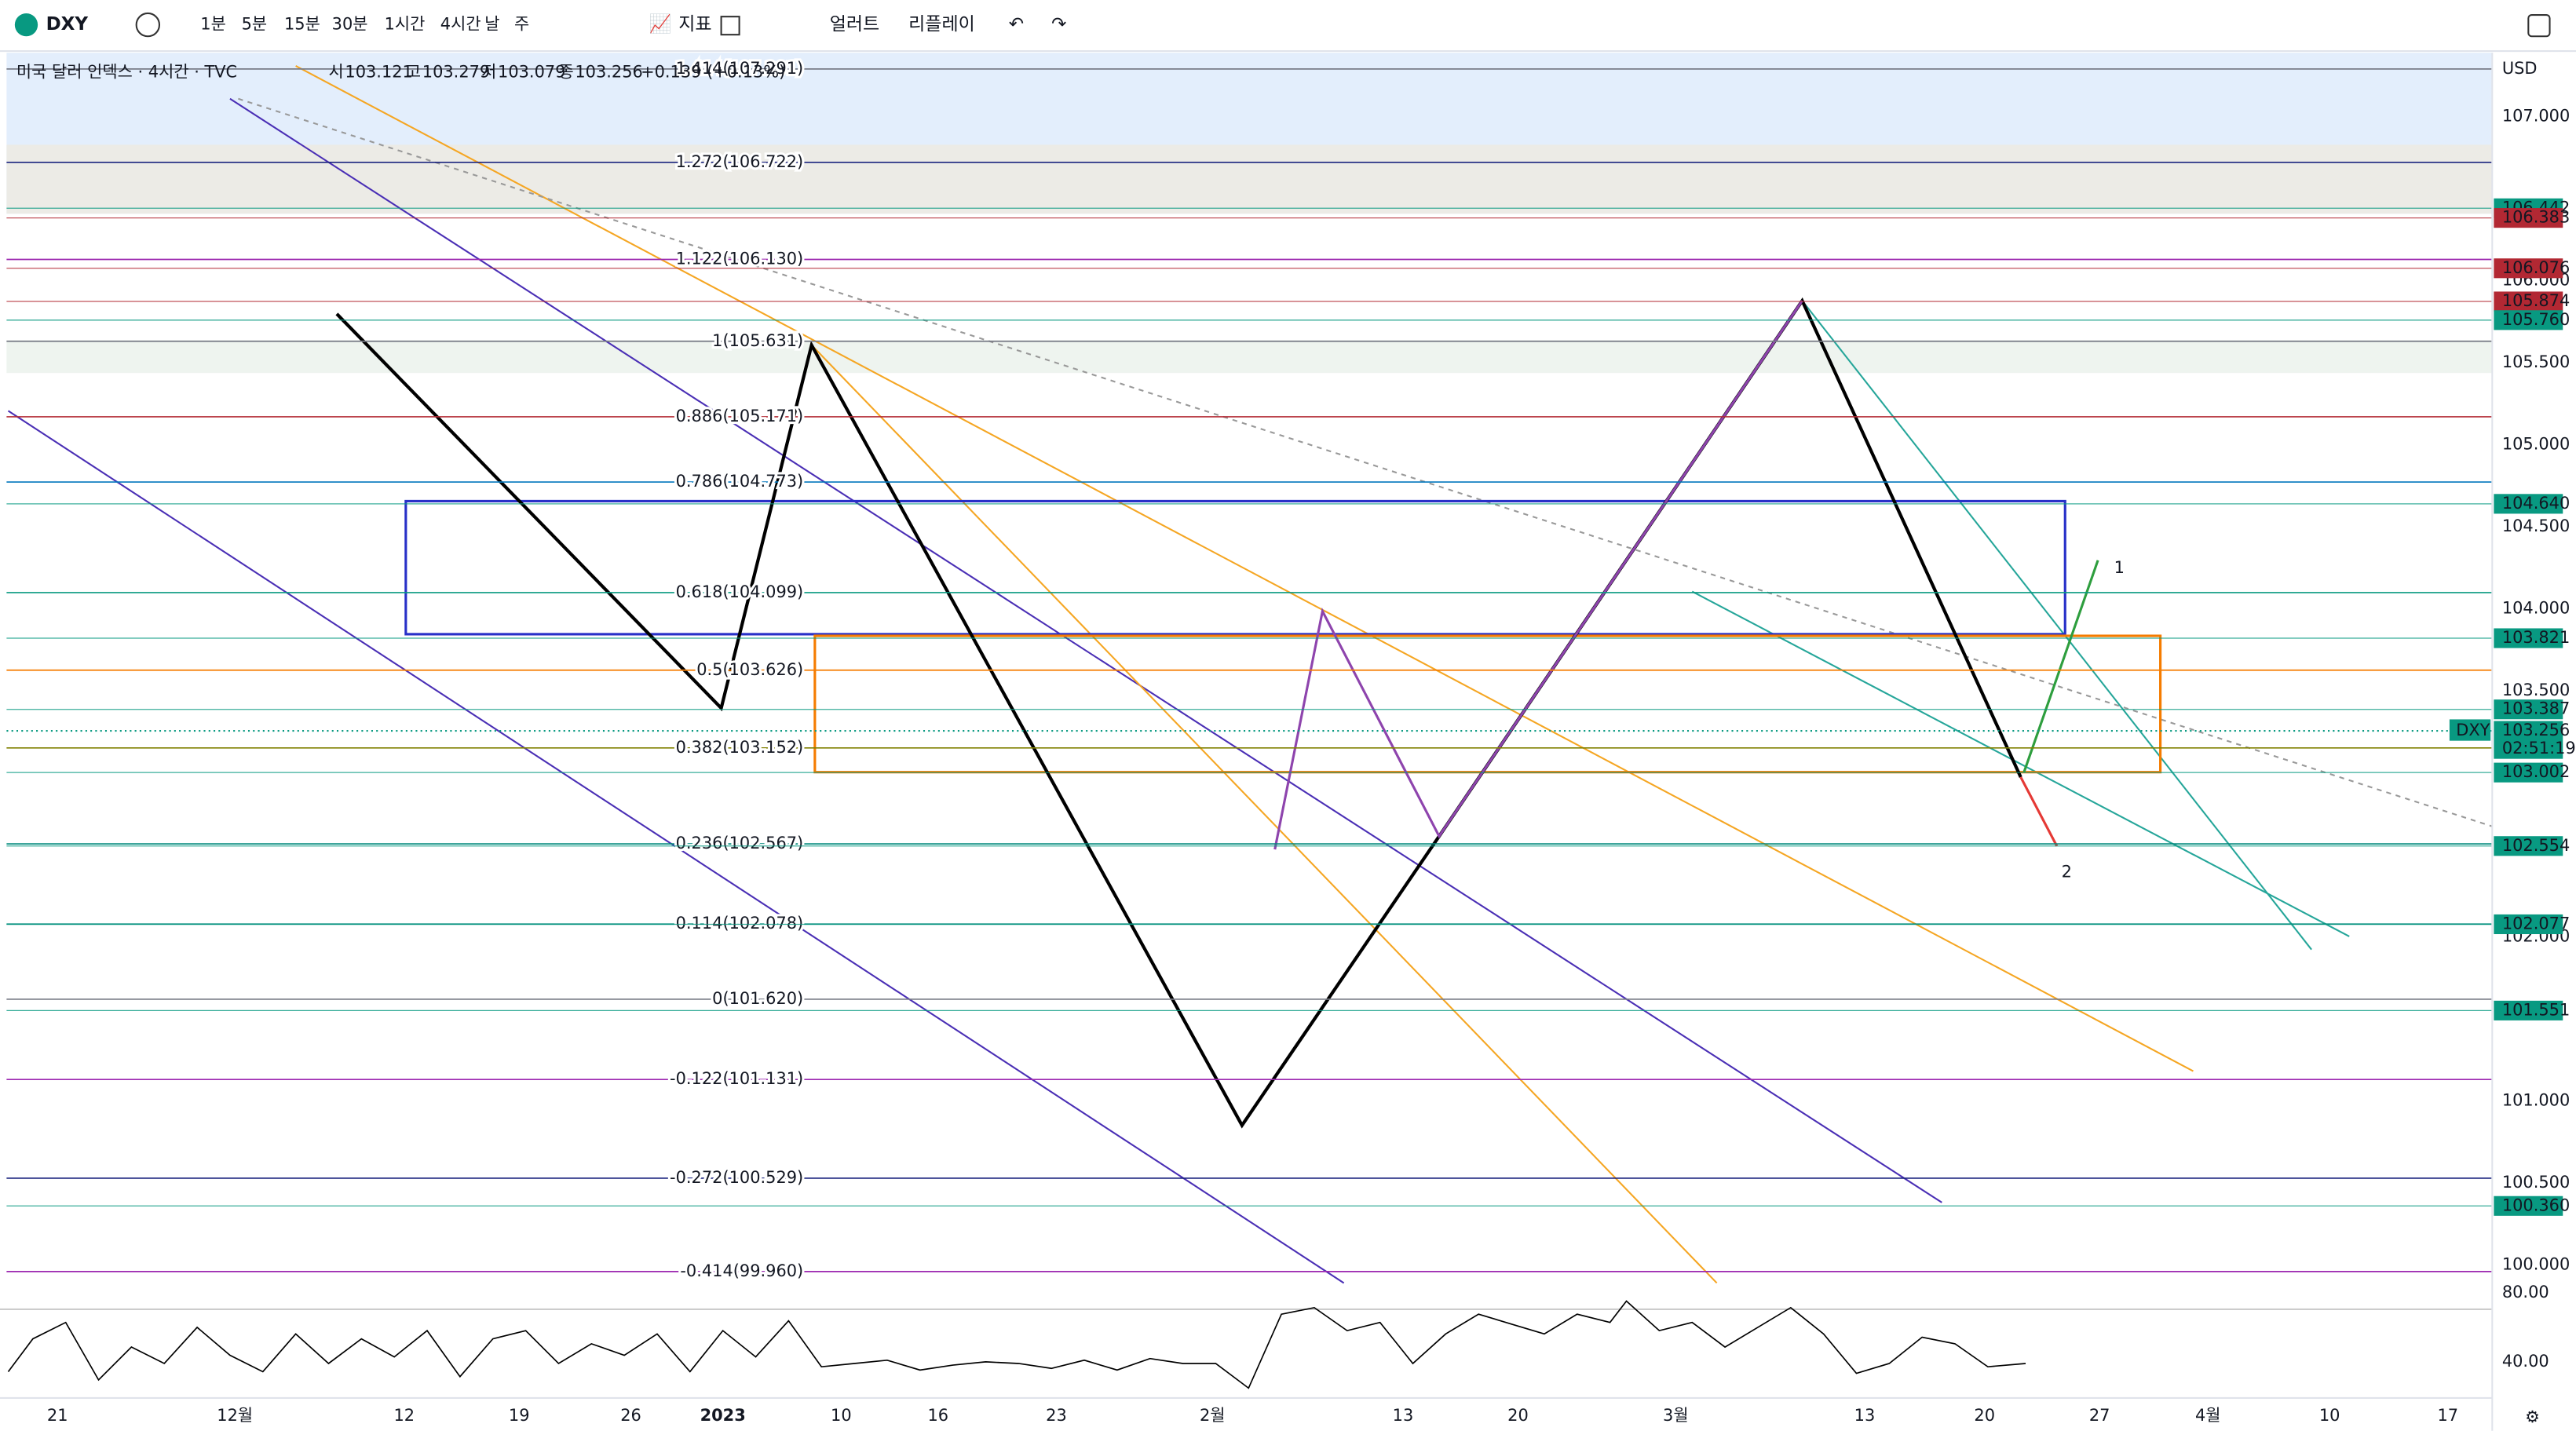  I want to click on fib-label: 0.786(104.773), so click(740, 481).